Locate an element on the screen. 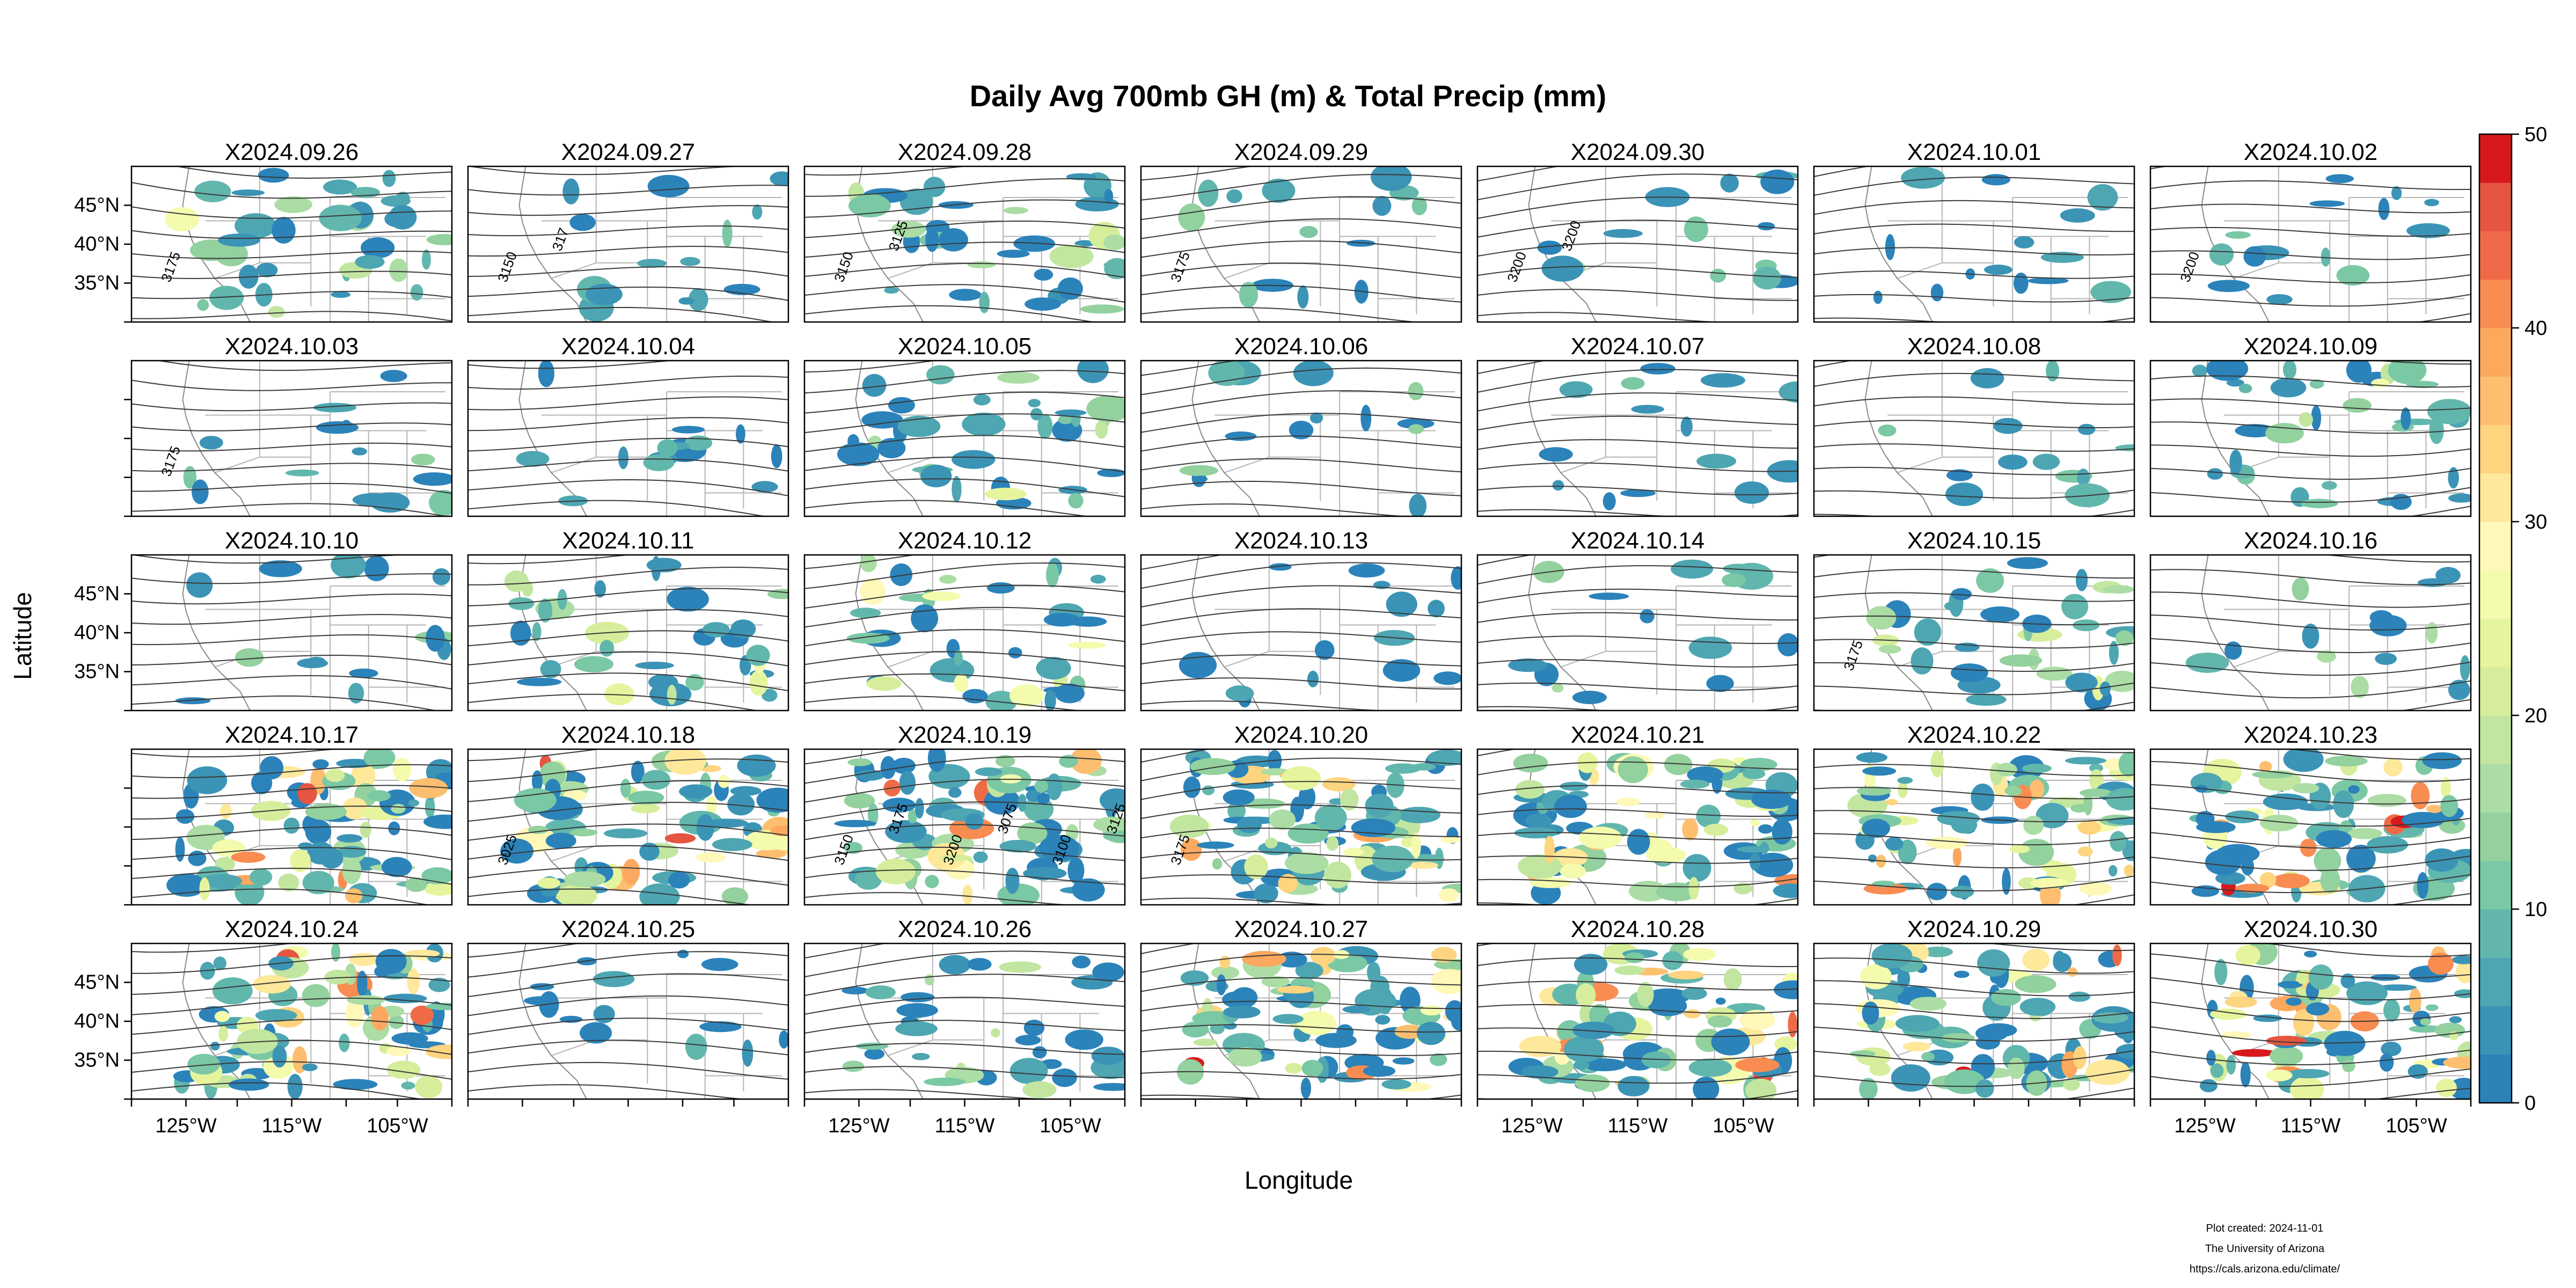  lon-tick-label: 115°W is located at coordinates (2311, 1126).